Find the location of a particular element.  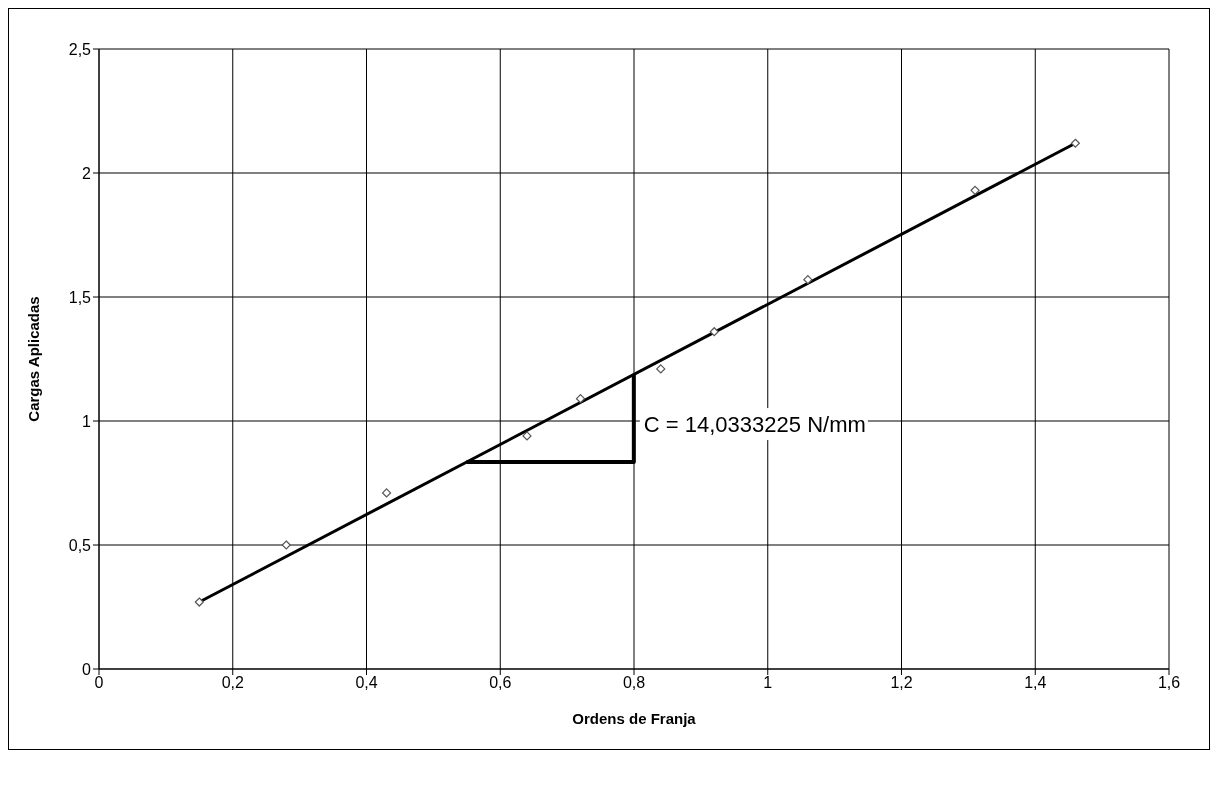

x-tick-label: 0,6 is located at coordinates (500, 683).